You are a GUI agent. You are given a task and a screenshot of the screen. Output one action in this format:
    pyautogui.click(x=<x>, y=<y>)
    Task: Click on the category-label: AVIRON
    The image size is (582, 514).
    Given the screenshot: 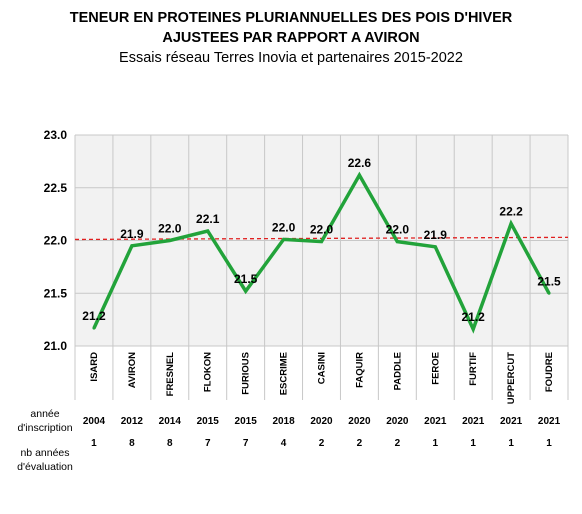 What is the action you would take?
    pyautogui.click(x=132, y=370)
    